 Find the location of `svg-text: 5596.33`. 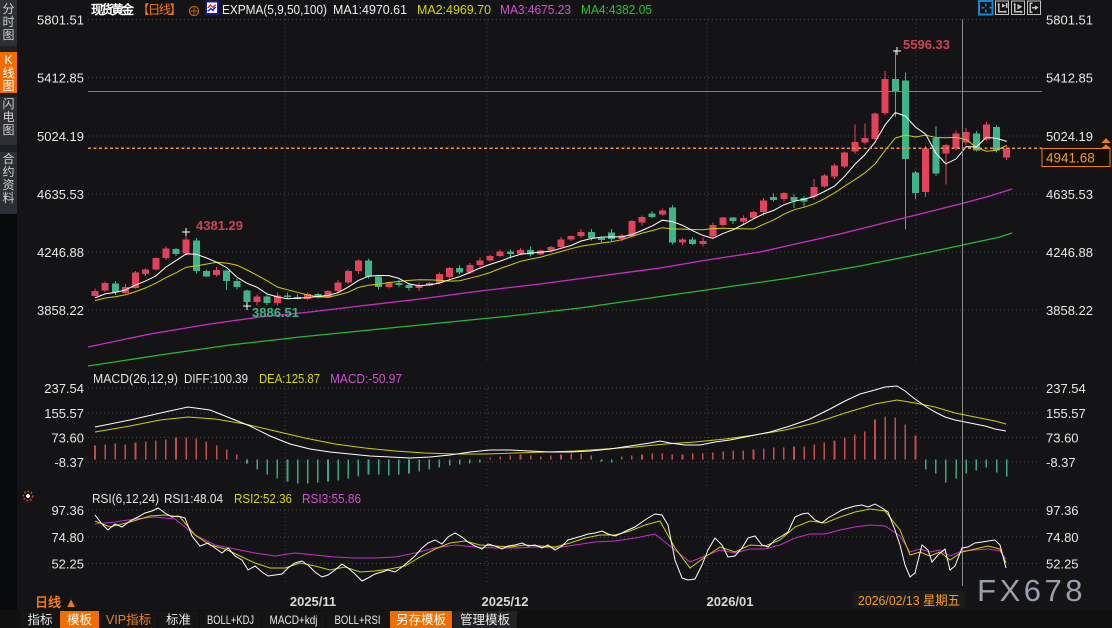

svg-text: 5596.33 is located at coordinates (926, 44).